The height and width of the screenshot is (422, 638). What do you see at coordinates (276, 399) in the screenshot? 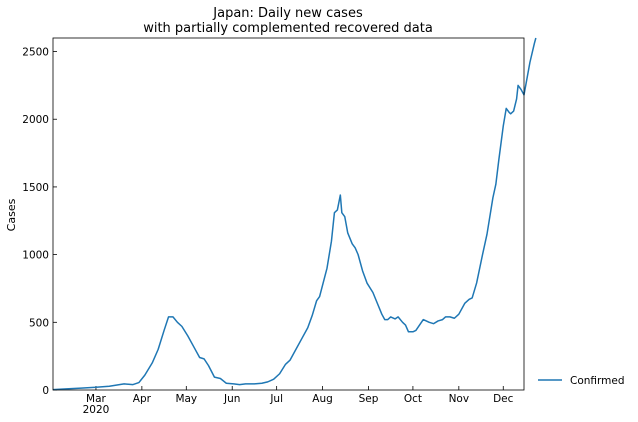
I see `x-tick-label: Jul` at bounding box center [276, 399].